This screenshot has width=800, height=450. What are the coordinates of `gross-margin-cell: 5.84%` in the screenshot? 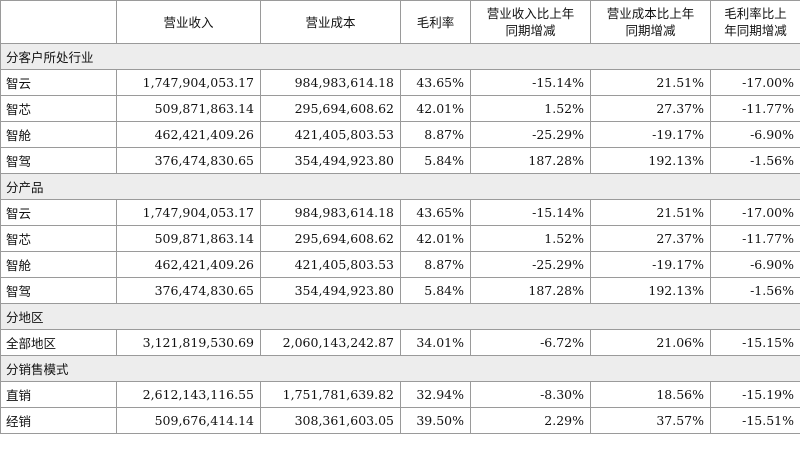 It's located at (435, 290).